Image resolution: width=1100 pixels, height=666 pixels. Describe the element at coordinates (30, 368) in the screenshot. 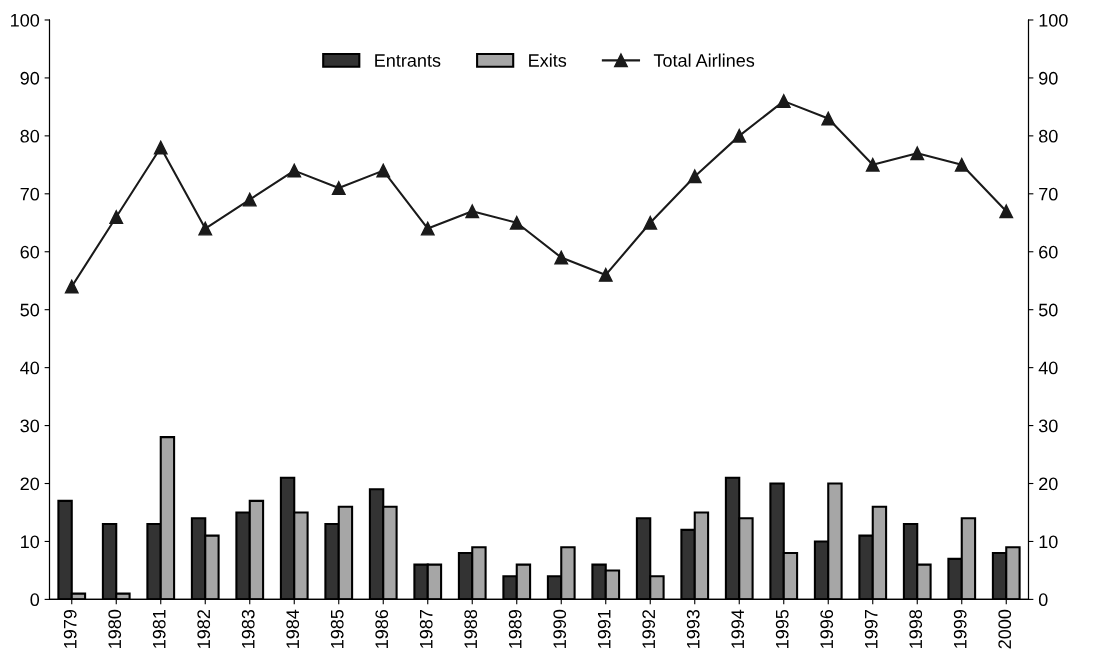

I see `y-tick-label: 40` at that location.